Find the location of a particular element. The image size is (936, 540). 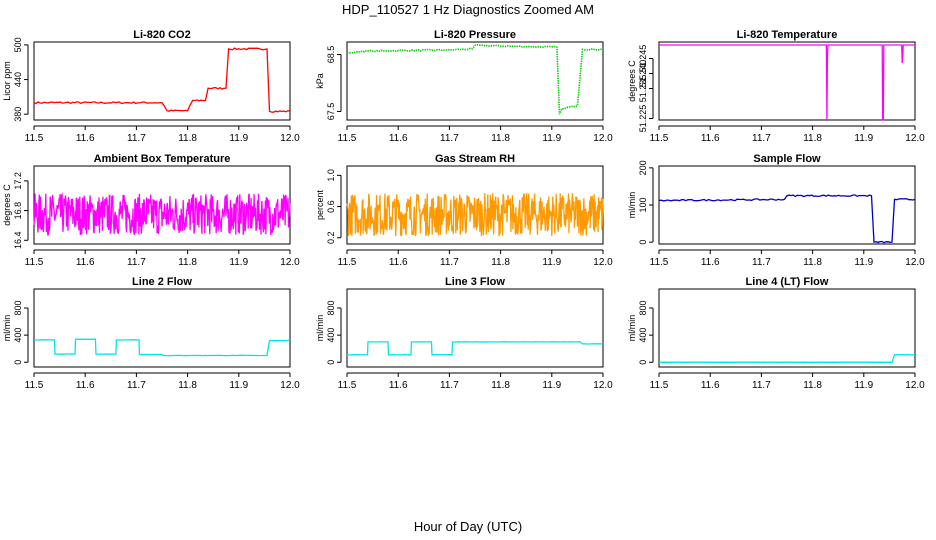

panel-6-frame is located at coordinates (787, 205).